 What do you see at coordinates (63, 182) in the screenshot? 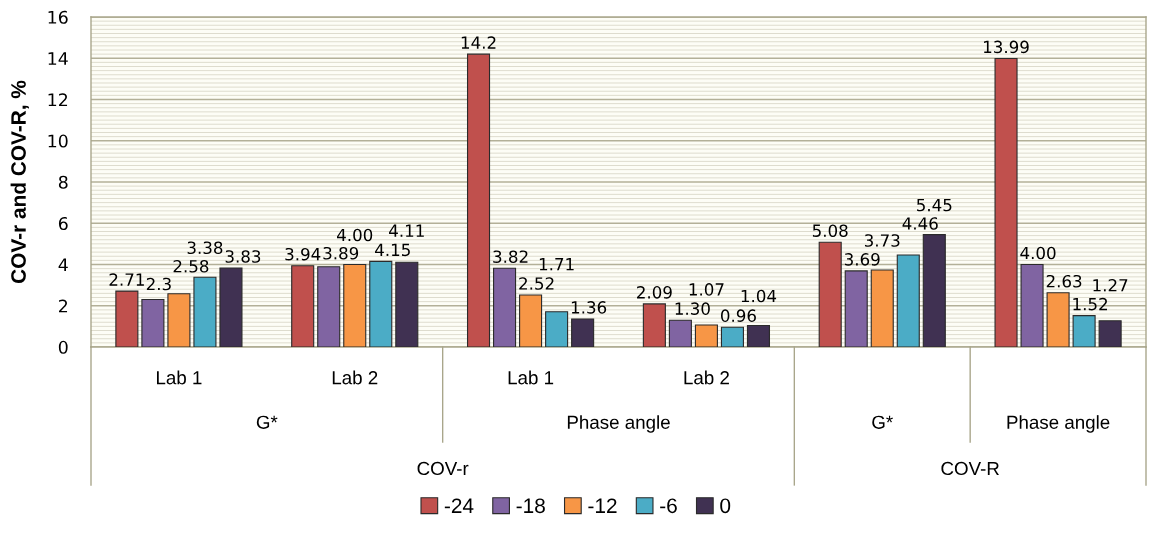
I see `y-tick-label: 8` at bounding box center [63, 182].